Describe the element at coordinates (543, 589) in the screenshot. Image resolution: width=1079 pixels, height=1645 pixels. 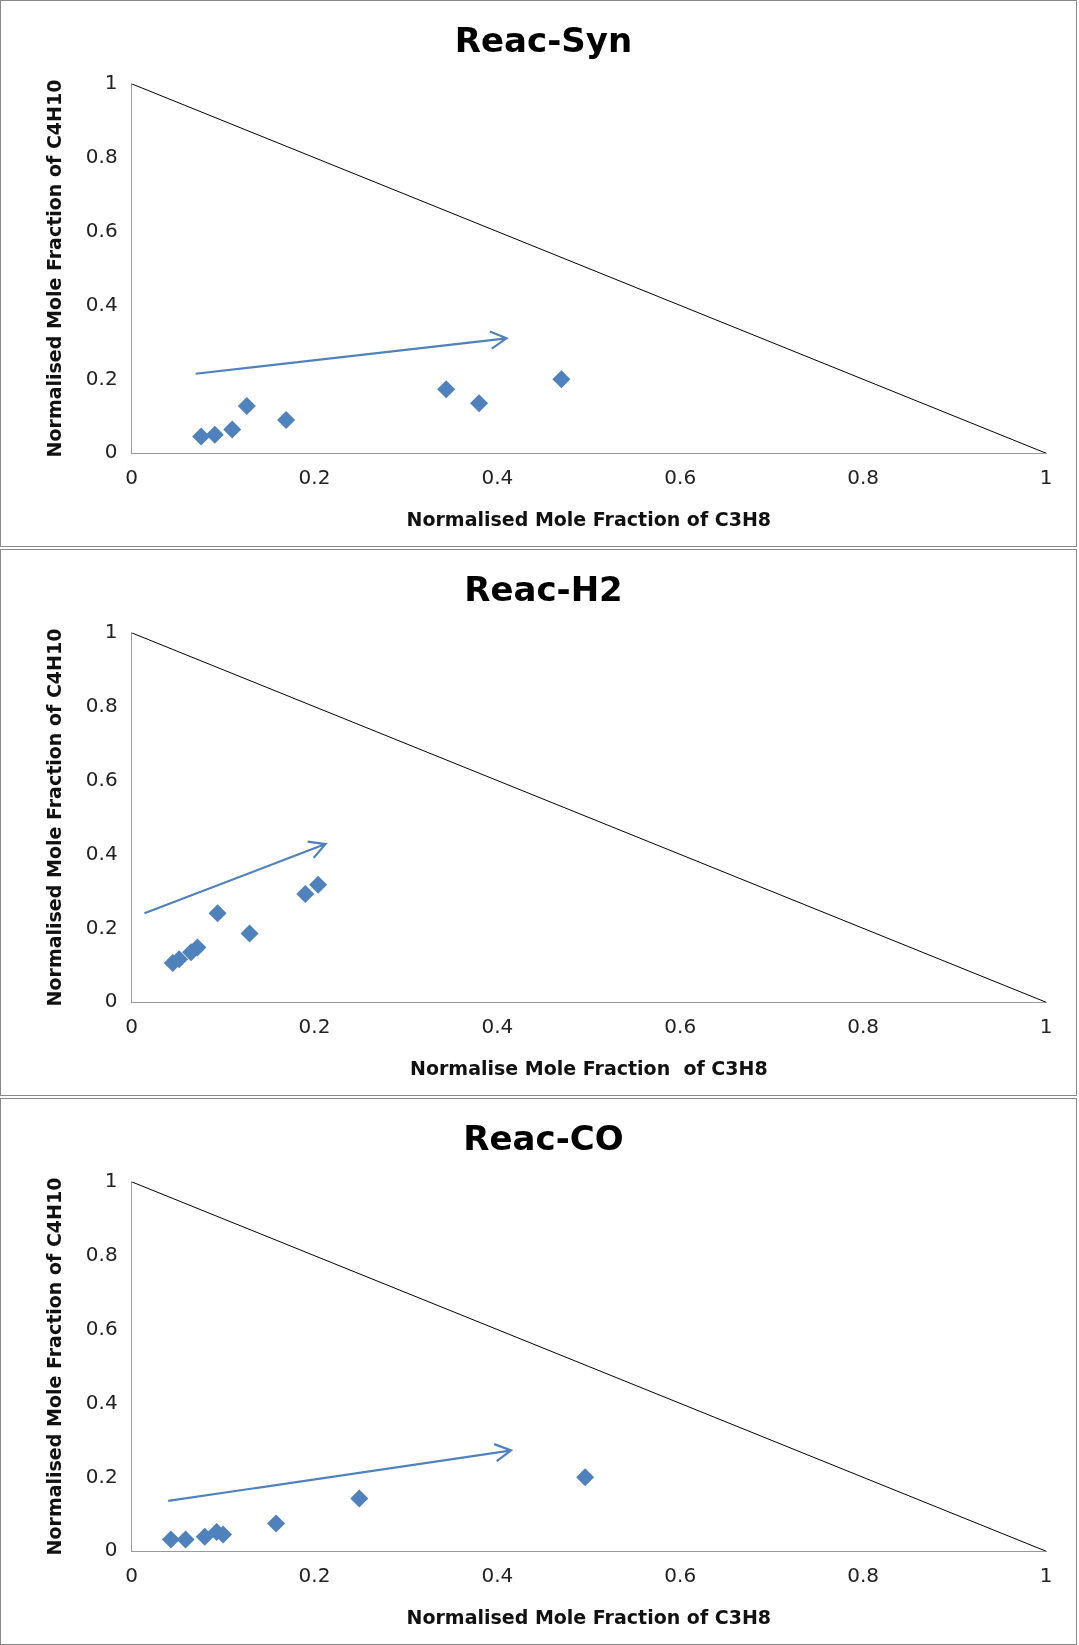
I see `chart-title: Reac-H2` at that location.